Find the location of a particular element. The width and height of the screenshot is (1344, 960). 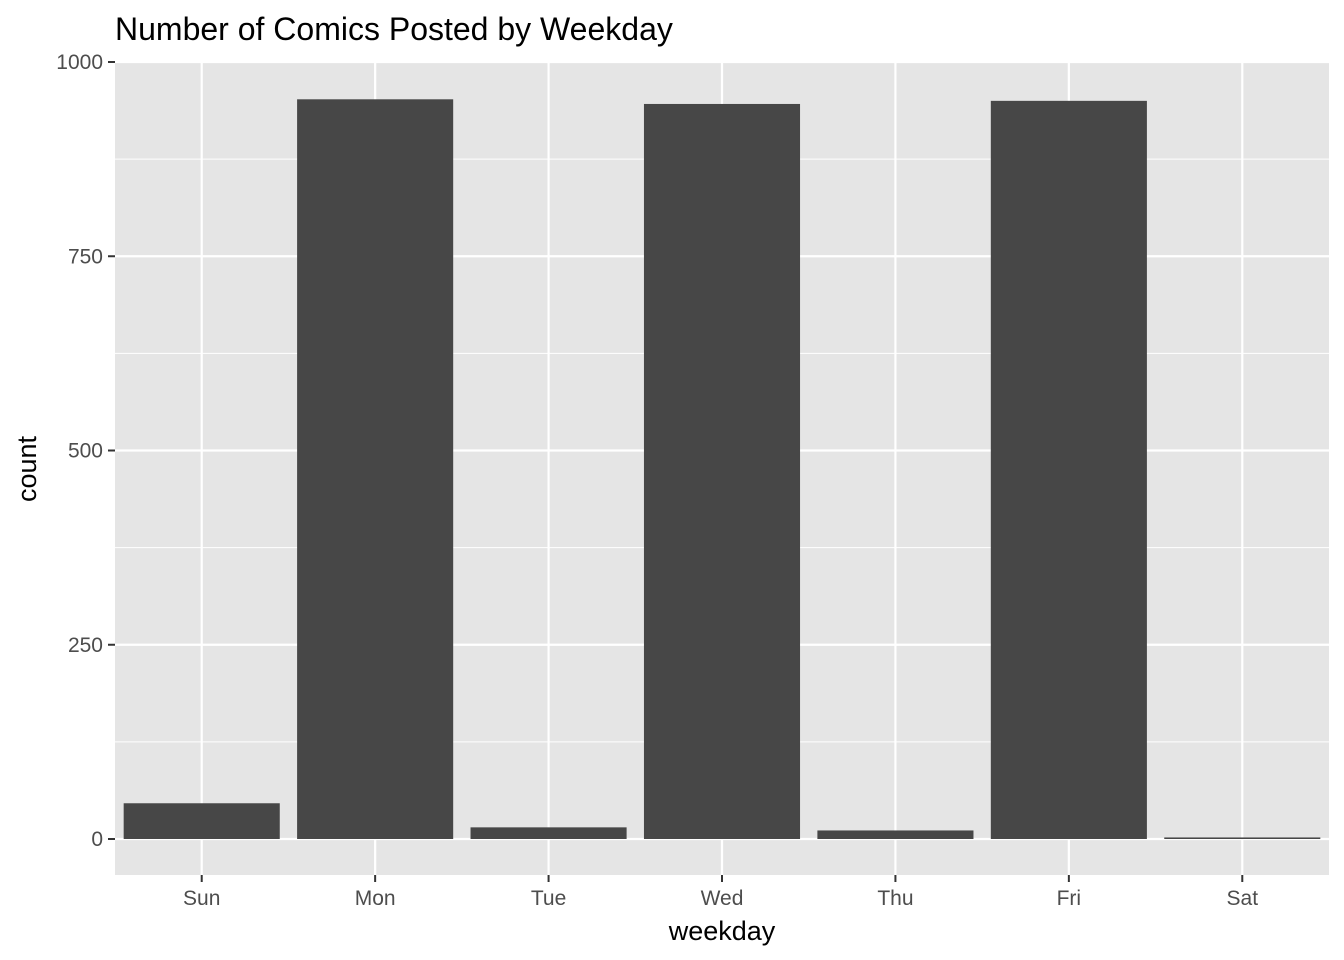

x-tick-label: Sun is located at coordinates (201, 898).